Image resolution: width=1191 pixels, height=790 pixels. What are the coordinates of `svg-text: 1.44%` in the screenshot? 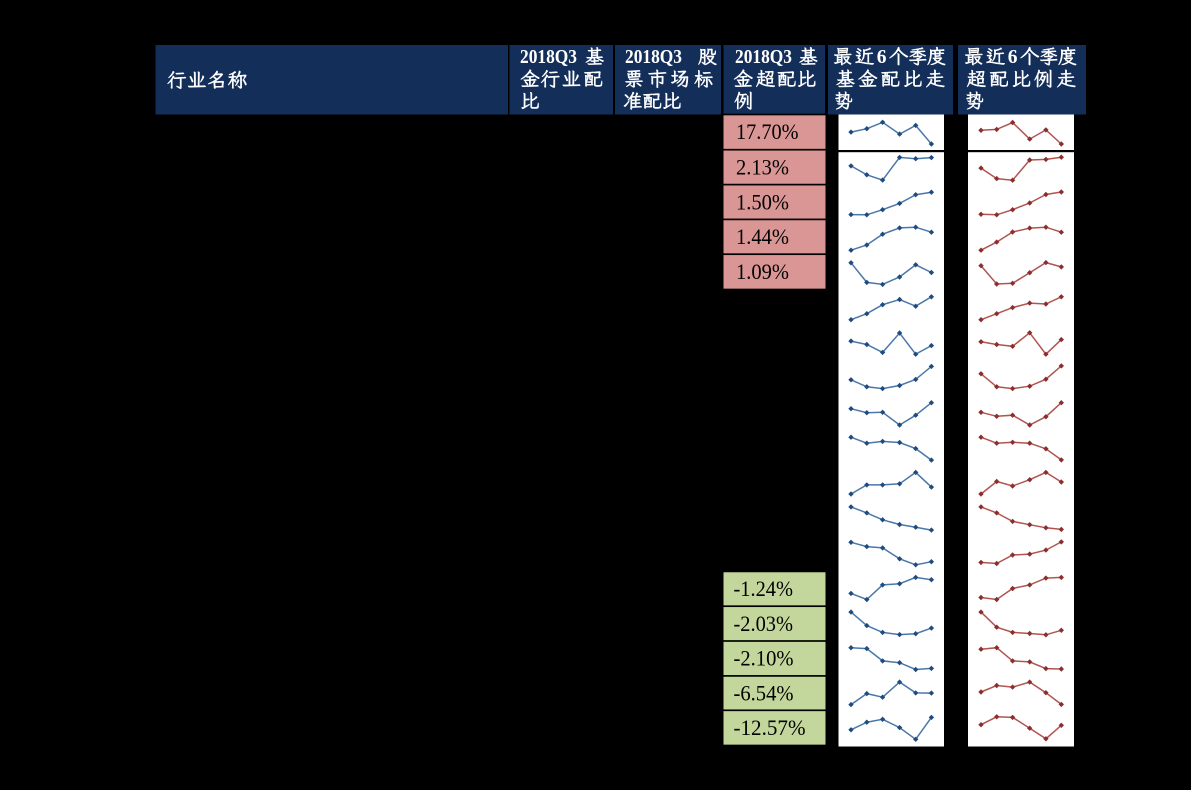 It's located at (762, 236).